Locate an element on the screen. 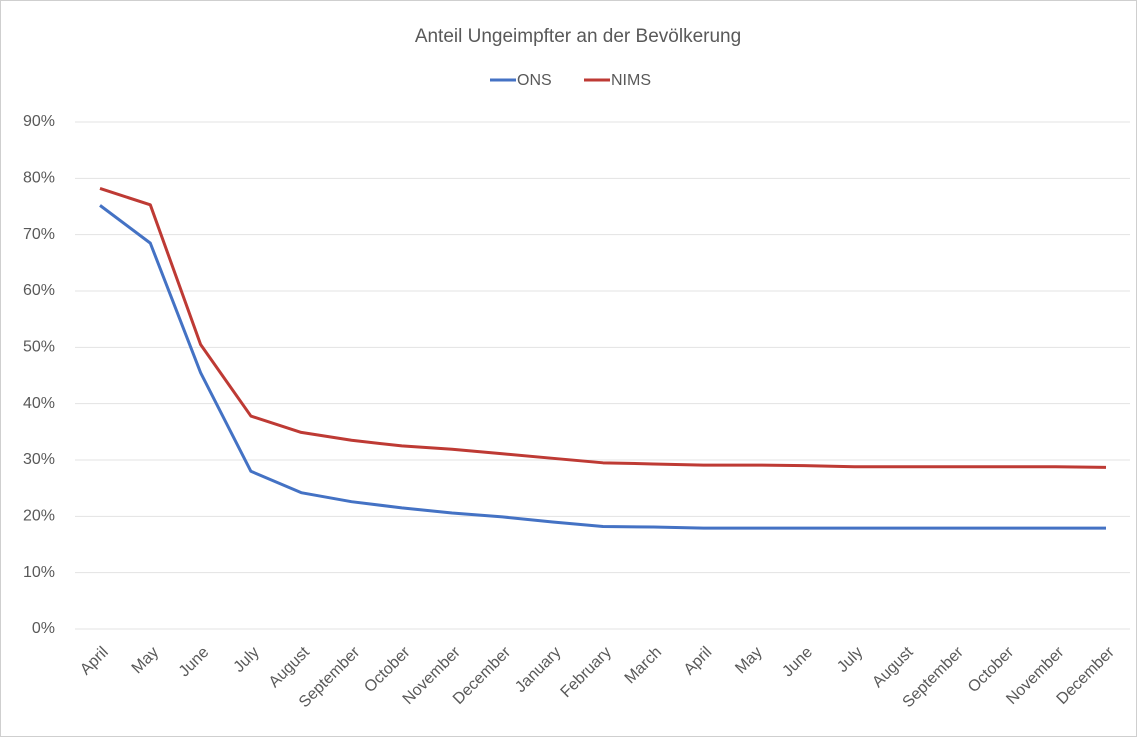 The image size is (1137, 737). y-tick-label: 40% is located at coordinates (39, 403).